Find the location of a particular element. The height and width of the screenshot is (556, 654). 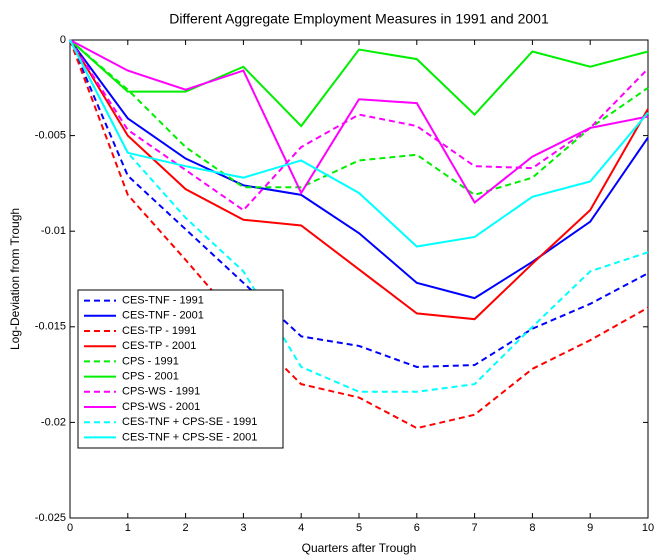

x-tick-label: 6 is located at coordinates (417, 528).